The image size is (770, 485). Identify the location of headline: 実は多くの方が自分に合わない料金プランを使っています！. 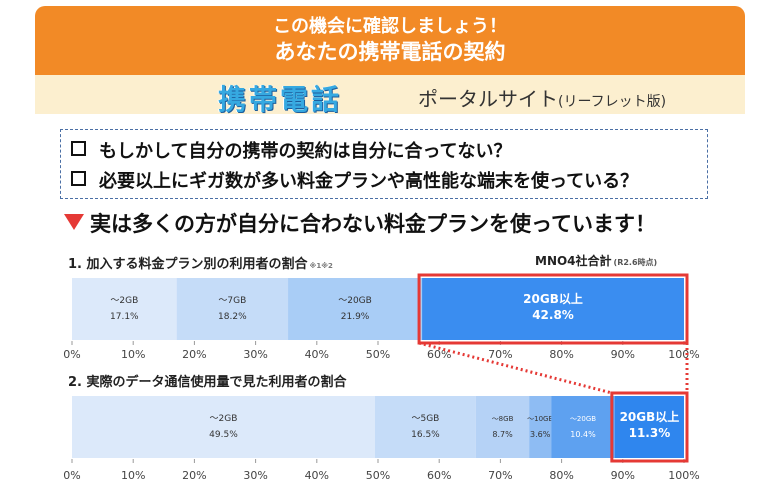
(360, 223).